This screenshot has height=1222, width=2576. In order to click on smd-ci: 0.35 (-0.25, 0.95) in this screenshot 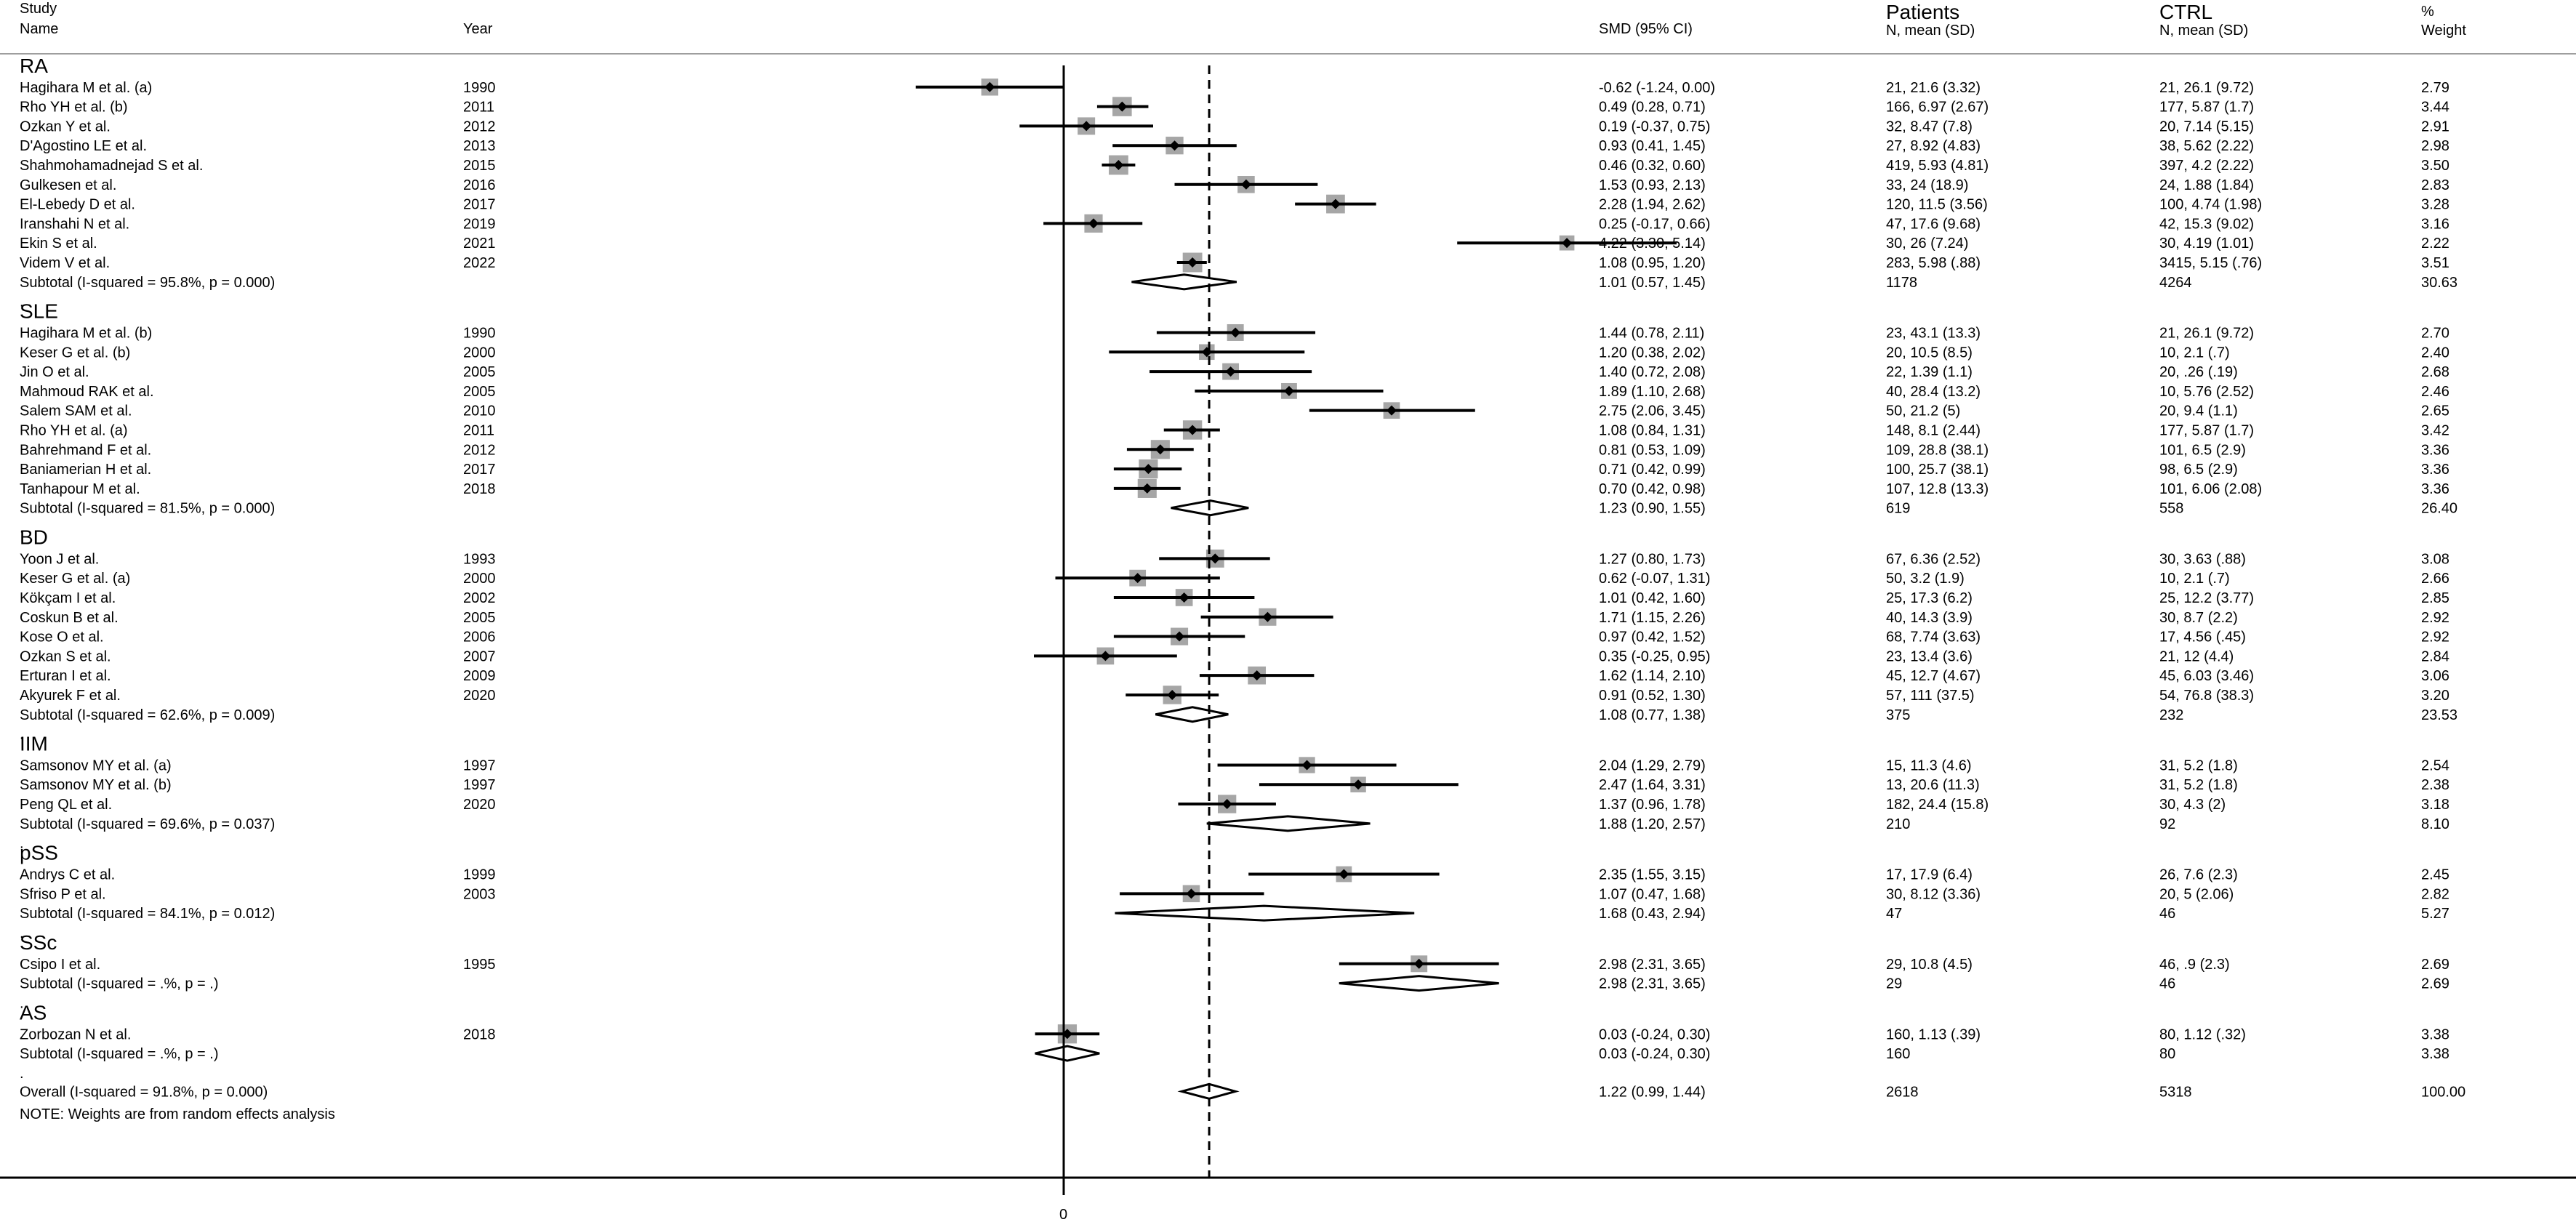, I will do `click(1655, 656)`.